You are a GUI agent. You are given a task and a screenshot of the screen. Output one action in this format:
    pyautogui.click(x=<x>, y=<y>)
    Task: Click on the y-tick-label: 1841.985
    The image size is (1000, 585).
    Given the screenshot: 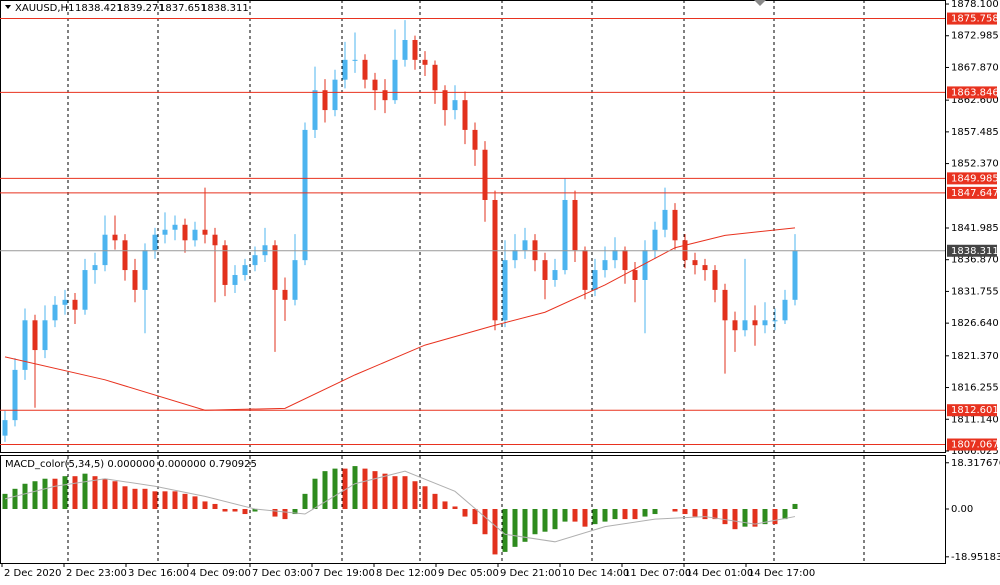 What is the action you would take?
    pyautogui.click(x=975, y=228)
    